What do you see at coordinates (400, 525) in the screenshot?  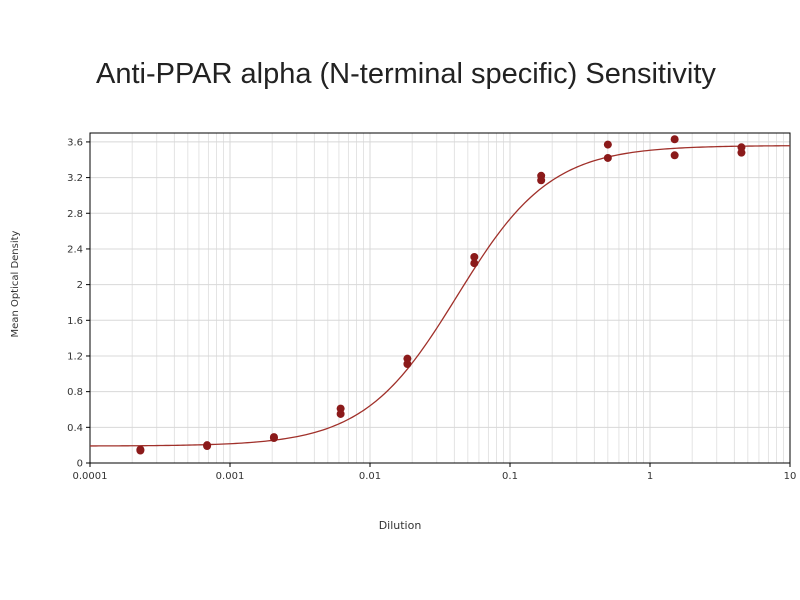 I see `x-axis-label: Dilution` at bounding box center [400, 525].